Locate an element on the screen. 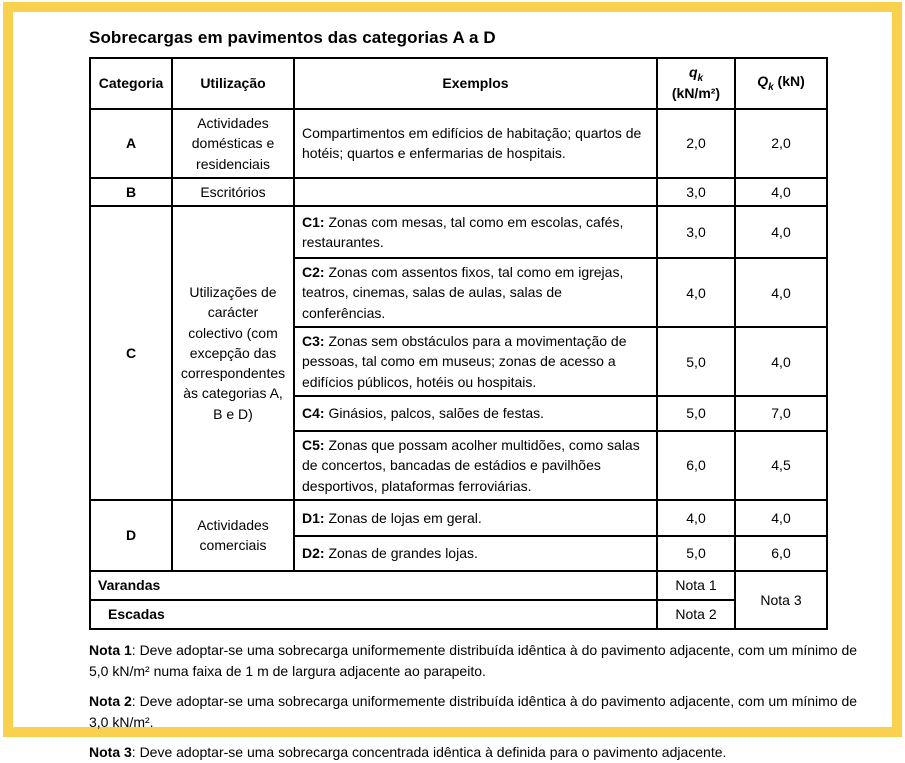  cell-escadas-qk: Nota 2 is located at coordinates (696, 614).